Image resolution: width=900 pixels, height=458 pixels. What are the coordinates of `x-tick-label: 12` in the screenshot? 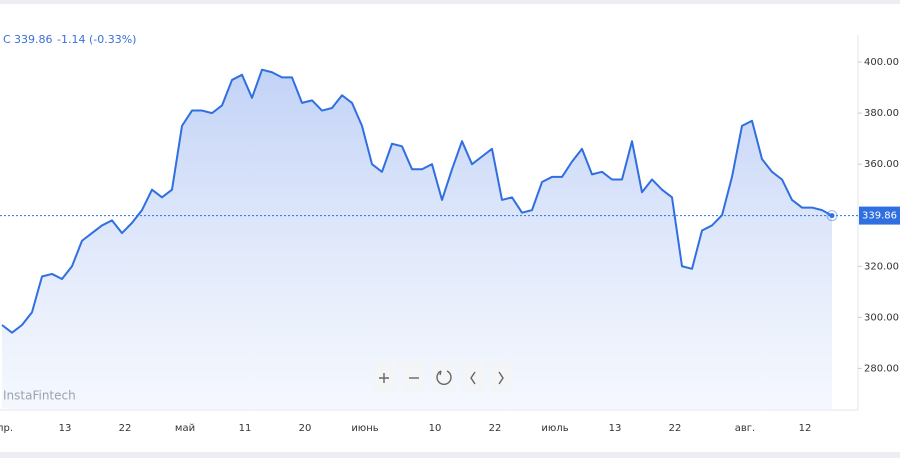 It's located at (805, 428).